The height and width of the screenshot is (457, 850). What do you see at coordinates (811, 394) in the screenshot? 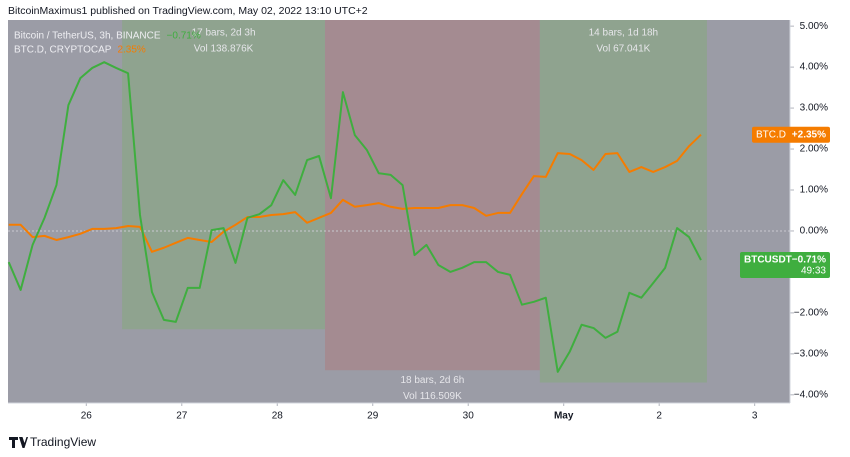
I see `y-tick-label: −4.00%` at bounding box center [811, 394].